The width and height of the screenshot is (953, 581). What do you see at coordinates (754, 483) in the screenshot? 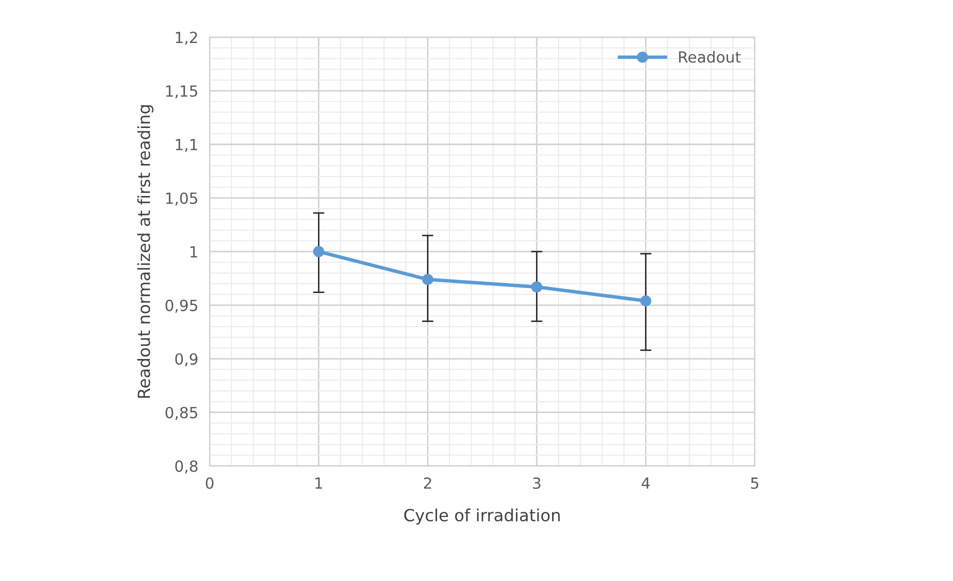
I see `x-tick-label: 5` at bounding box center [754, 483].